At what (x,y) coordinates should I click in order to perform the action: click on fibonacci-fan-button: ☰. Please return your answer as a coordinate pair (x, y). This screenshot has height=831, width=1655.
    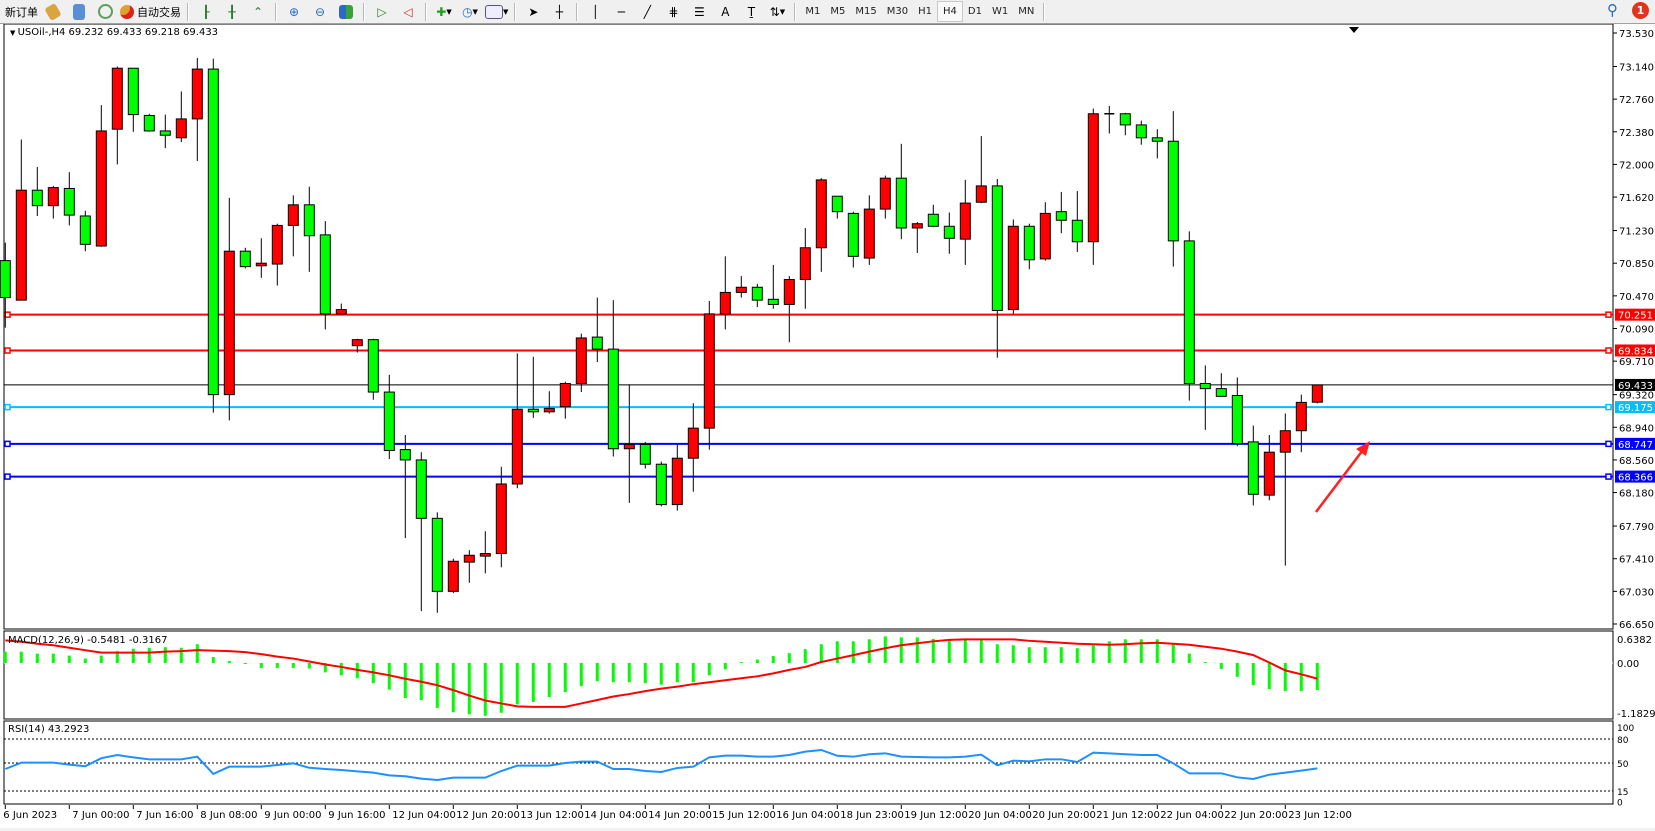
    Looking at the image, I should click on (699, 11).